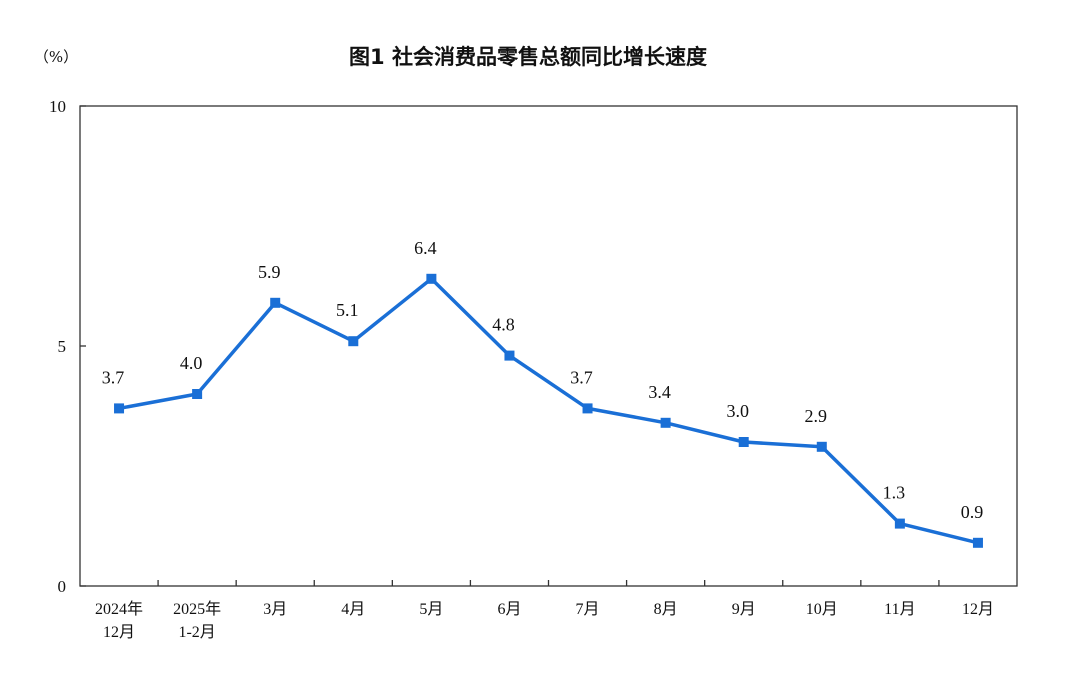  Describe the element at coordinates (588, 609) in the screenshot. I see `x-tick-label: 7月` at that location.